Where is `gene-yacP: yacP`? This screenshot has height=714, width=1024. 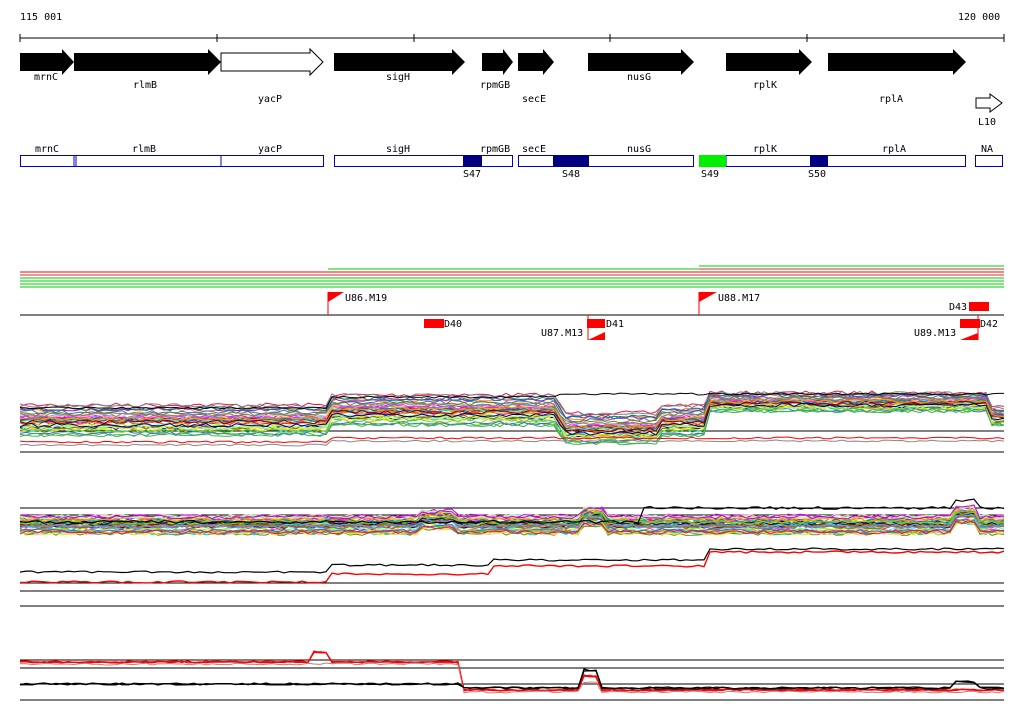 gene-yacP: yacP is located at coordinates (272, 76).